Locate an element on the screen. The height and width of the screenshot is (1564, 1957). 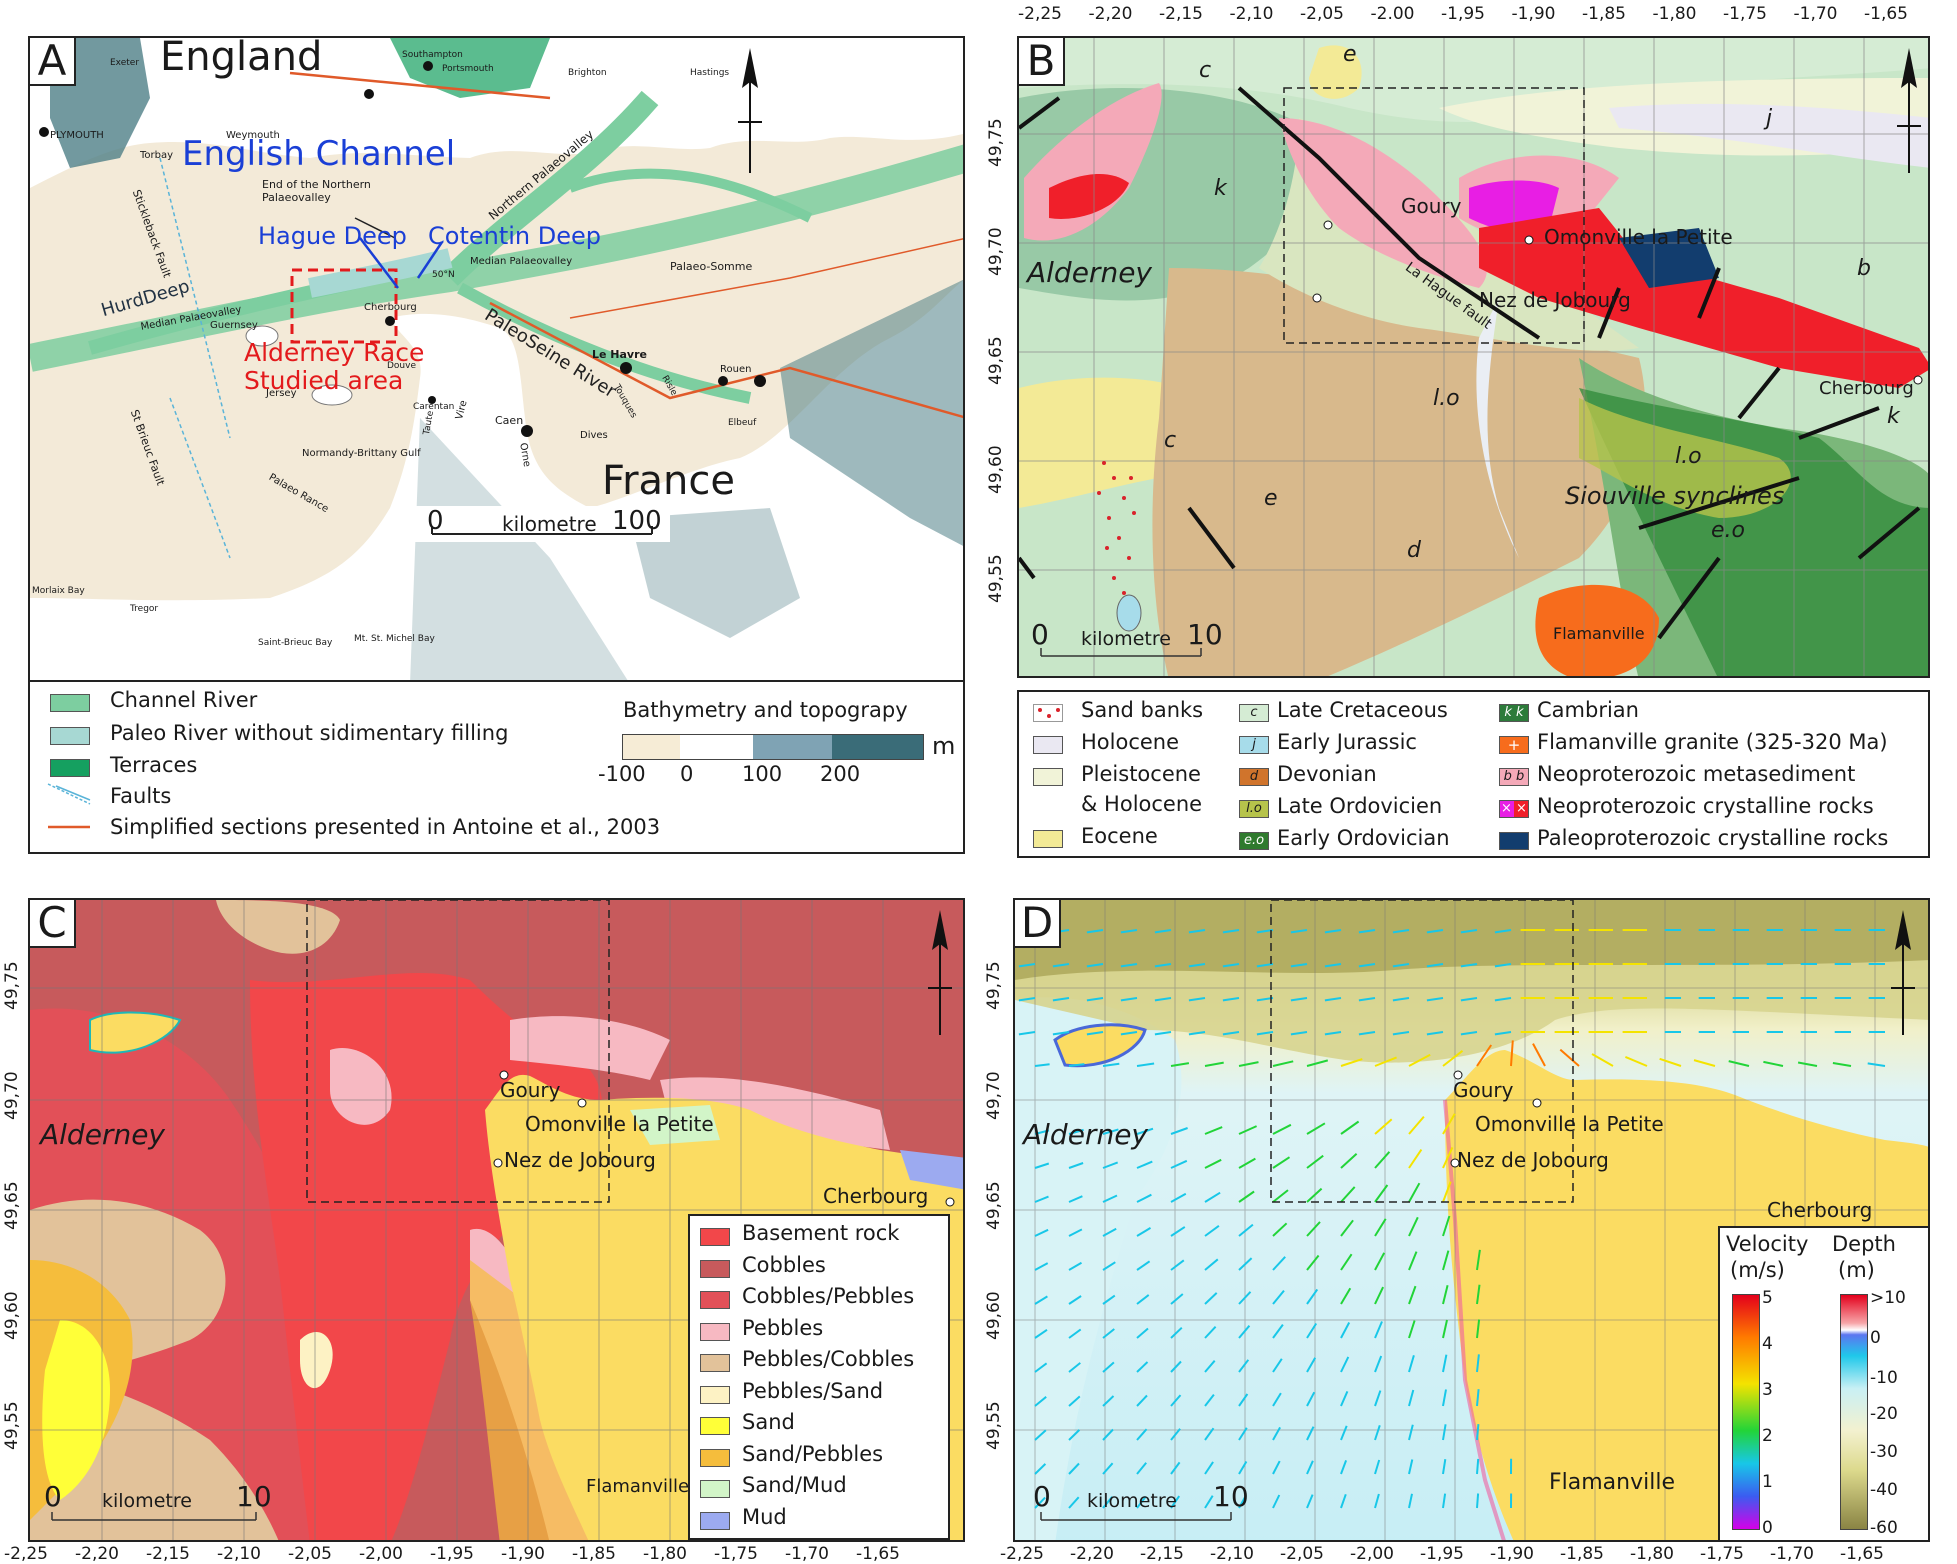
swatch-sand-mud is located at coordinates (715, 1489).